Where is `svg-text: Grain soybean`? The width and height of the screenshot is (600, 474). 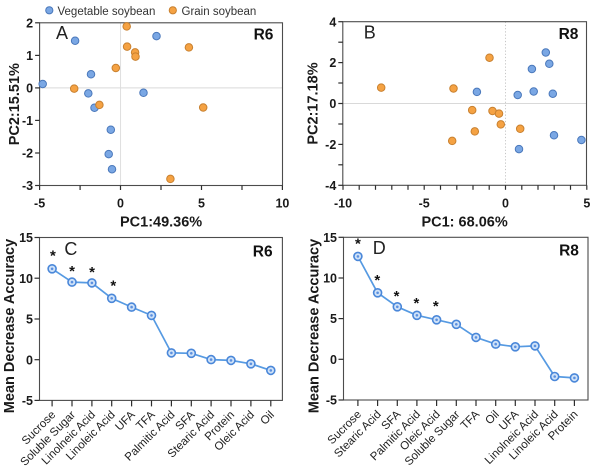 svg-text: Grain soybean is located at coordinates (219, 12).